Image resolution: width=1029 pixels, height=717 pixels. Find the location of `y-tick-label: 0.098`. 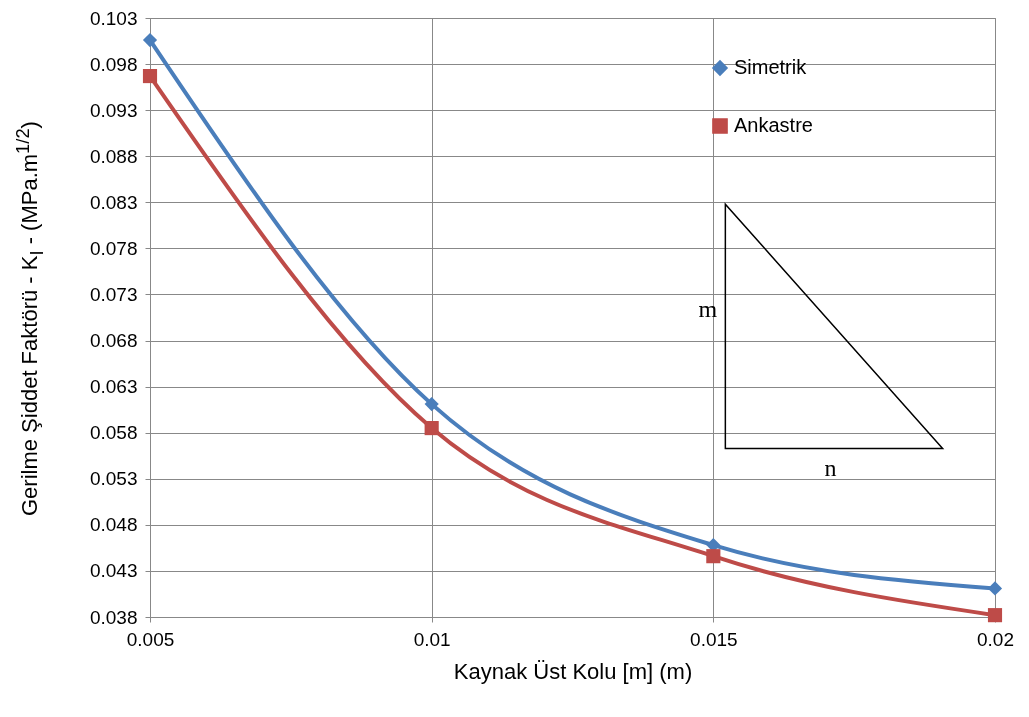

y-tick-label: 0.098 is located at coordinates (113, 64).